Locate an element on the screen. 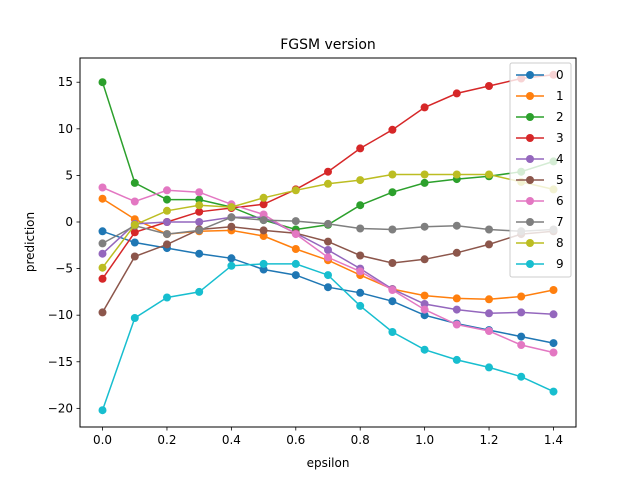  x-axis-label: epsilon is located at coordinates (328, 463).